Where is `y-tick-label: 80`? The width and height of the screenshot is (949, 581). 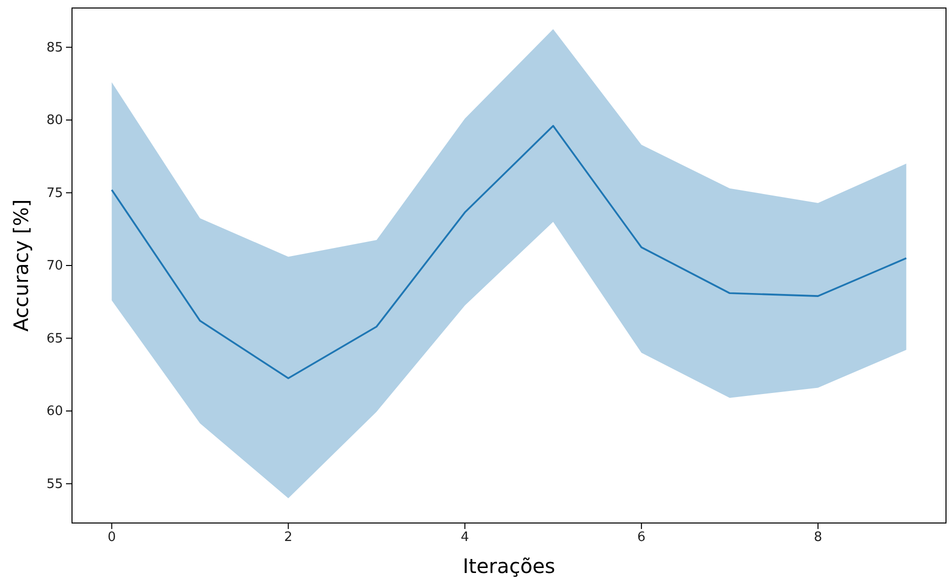
y-tick-label: 80 is located at coordinates (54, 120).